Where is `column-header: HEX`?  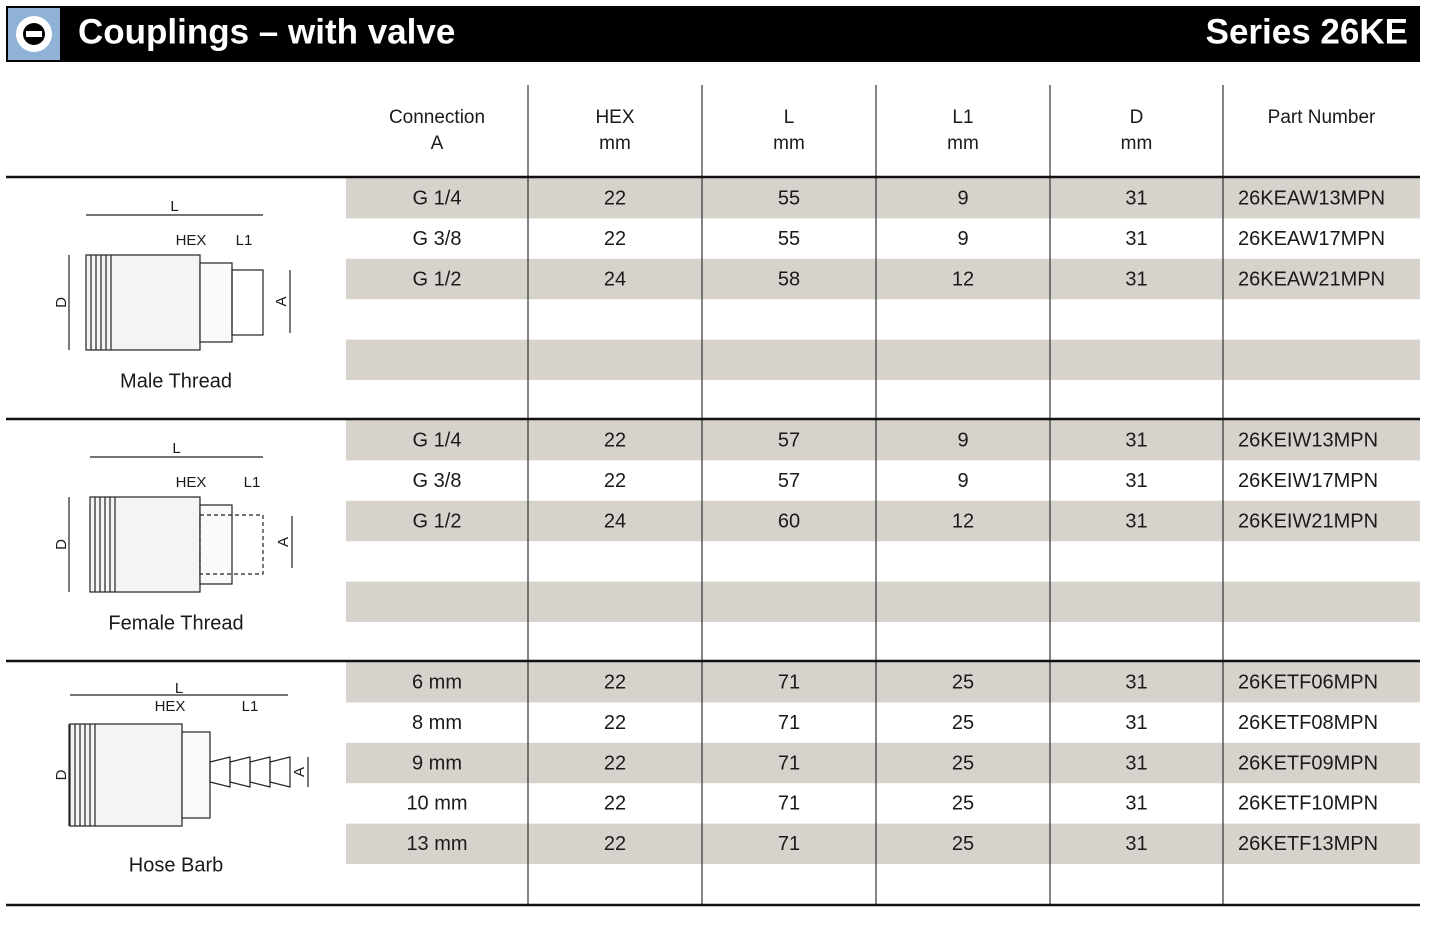
column-header: HEX is located at coordinates (614, 117).